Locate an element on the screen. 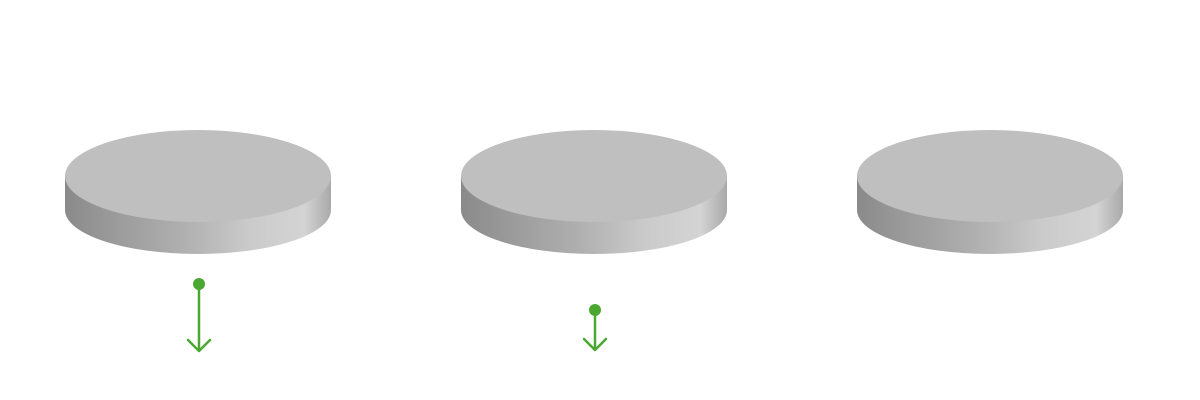 The width and height of the screenshot is (1200, 400). disc-1-top is located at coordinates (198, 176).